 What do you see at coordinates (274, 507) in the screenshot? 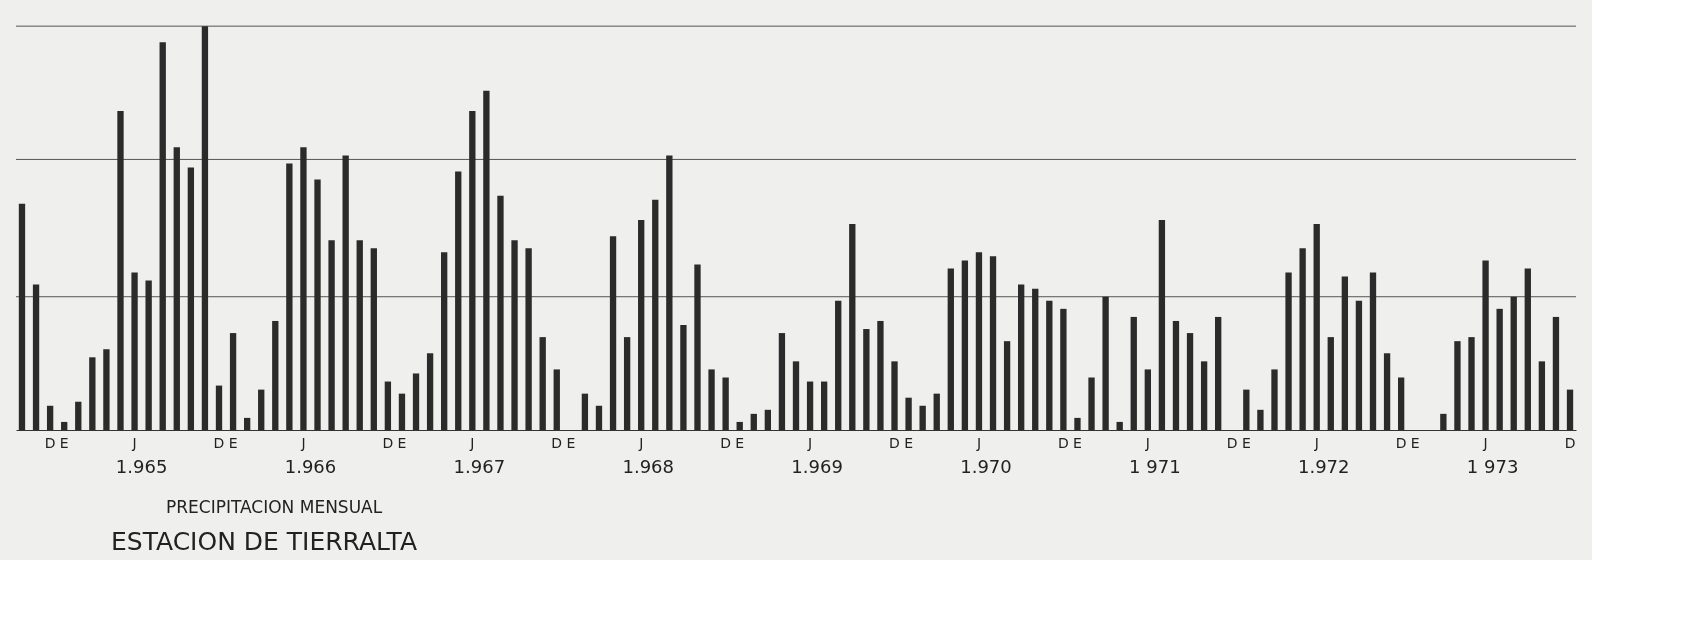
I see `text: PRECIPITACION MENSUAL` at bounding box center [274, 507].